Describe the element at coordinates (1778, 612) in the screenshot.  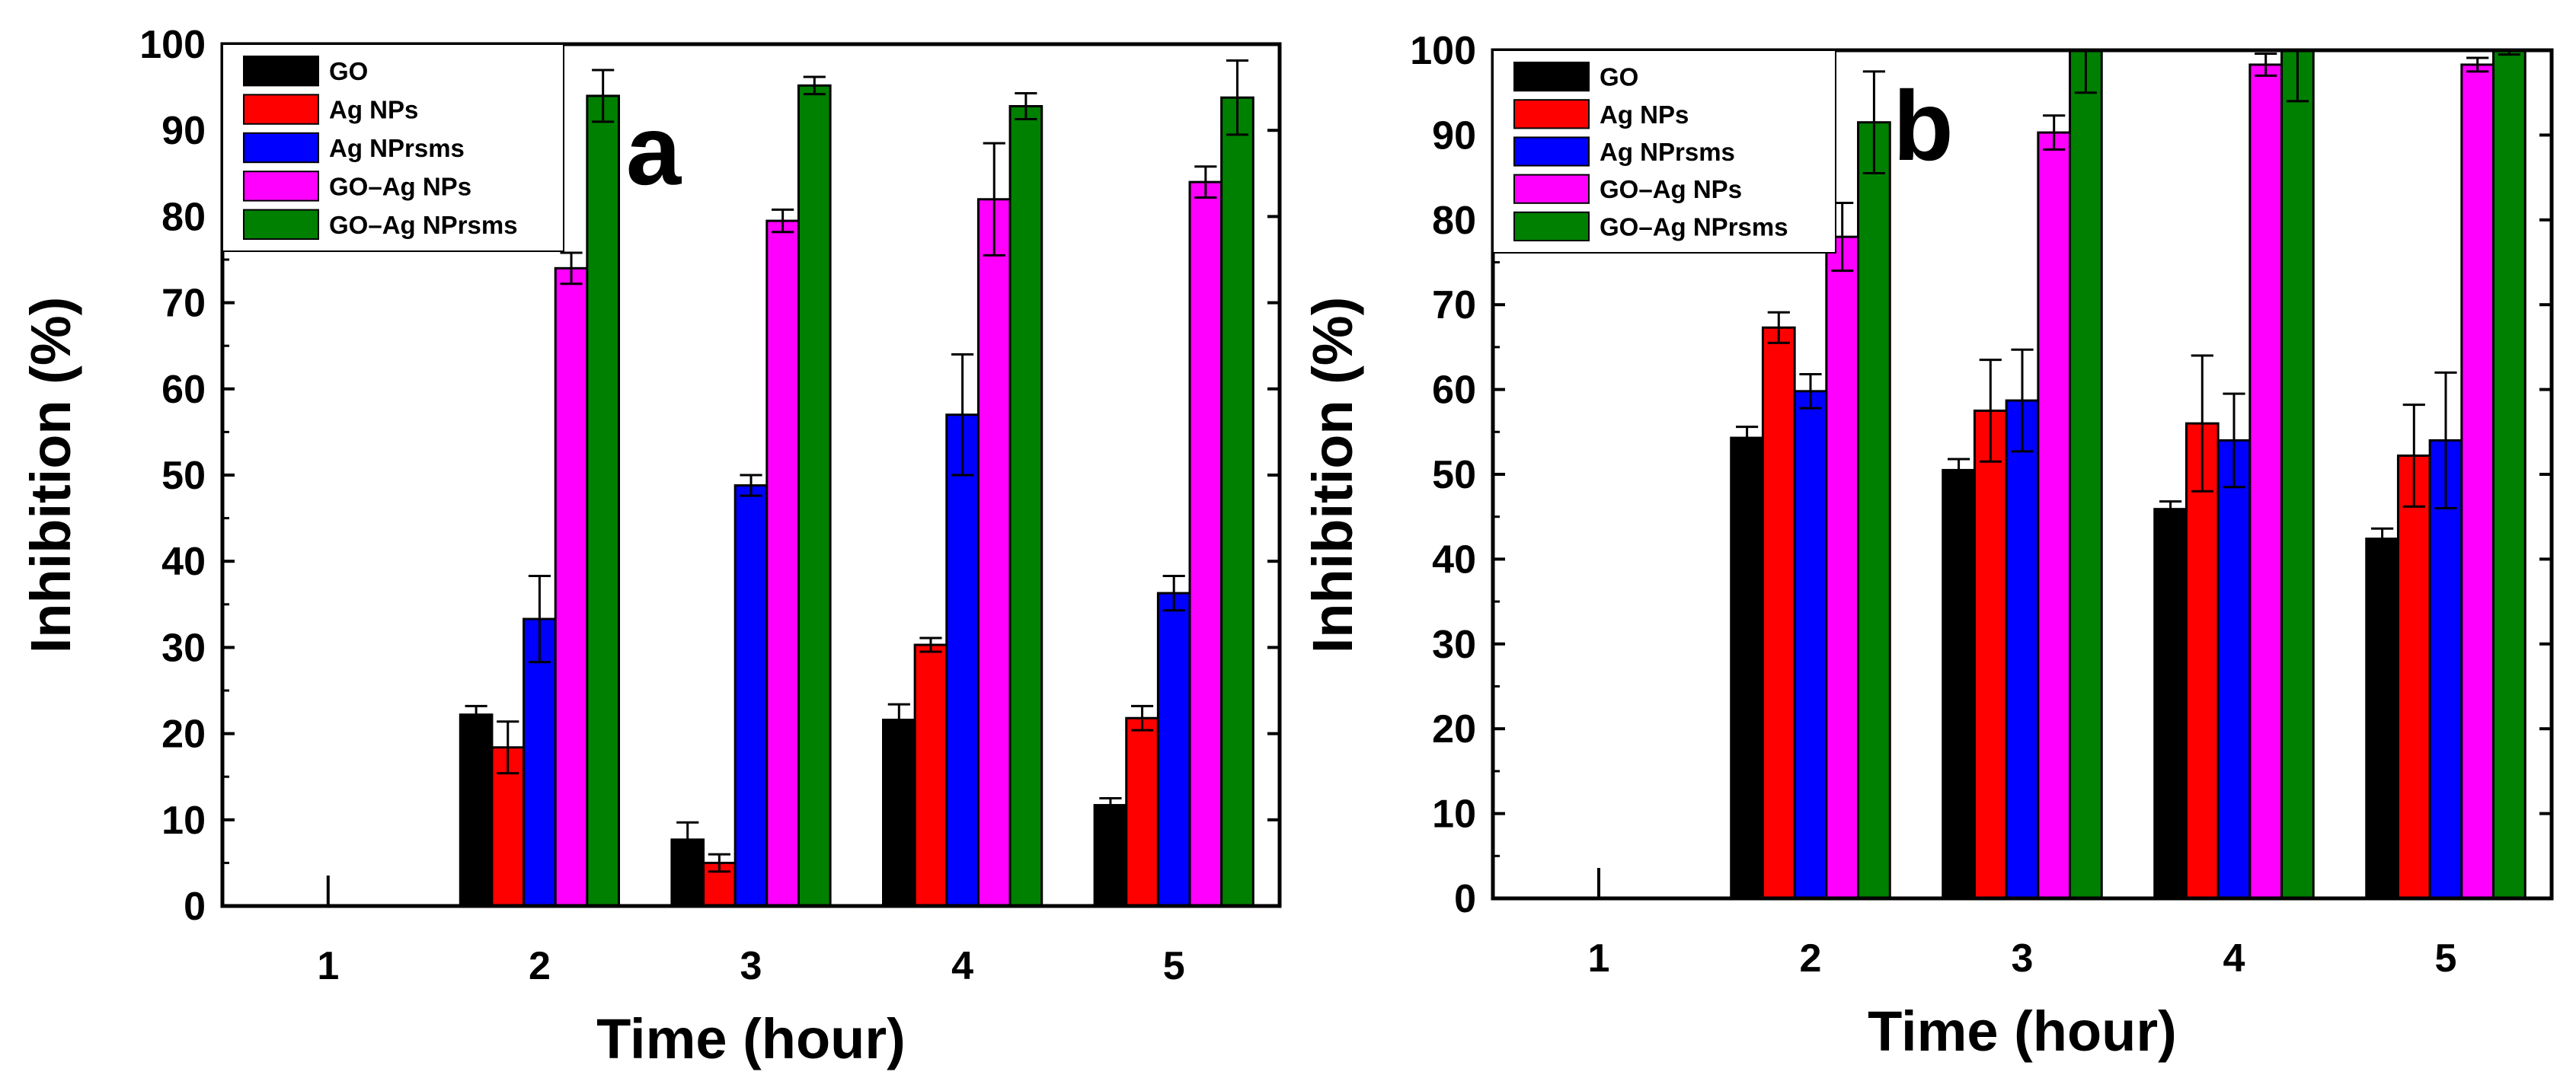
I see `bar-ag-nps-t2` at that location.